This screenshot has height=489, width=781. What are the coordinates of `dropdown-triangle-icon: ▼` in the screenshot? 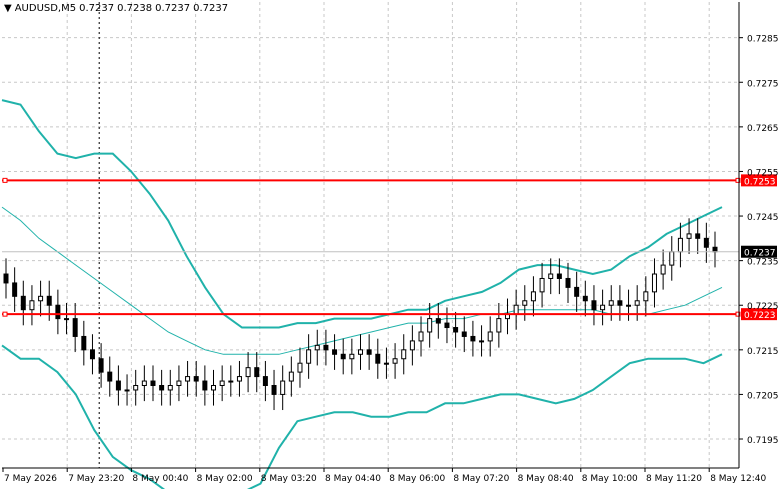 It's located at (8, 8).